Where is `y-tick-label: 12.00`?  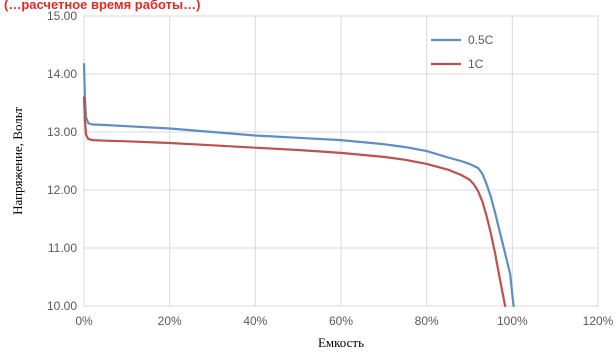 y-tick-label: 12.00 is located at coordinates (62, 190).